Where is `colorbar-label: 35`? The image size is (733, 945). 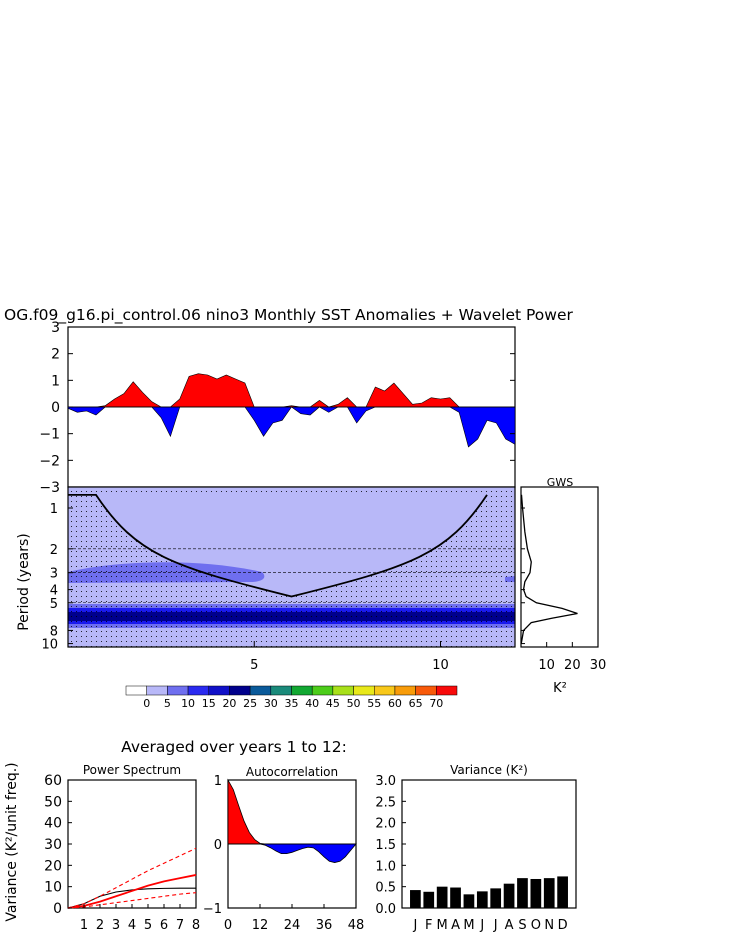
colorbar-label: 35 is located at coordinates (292, 703).